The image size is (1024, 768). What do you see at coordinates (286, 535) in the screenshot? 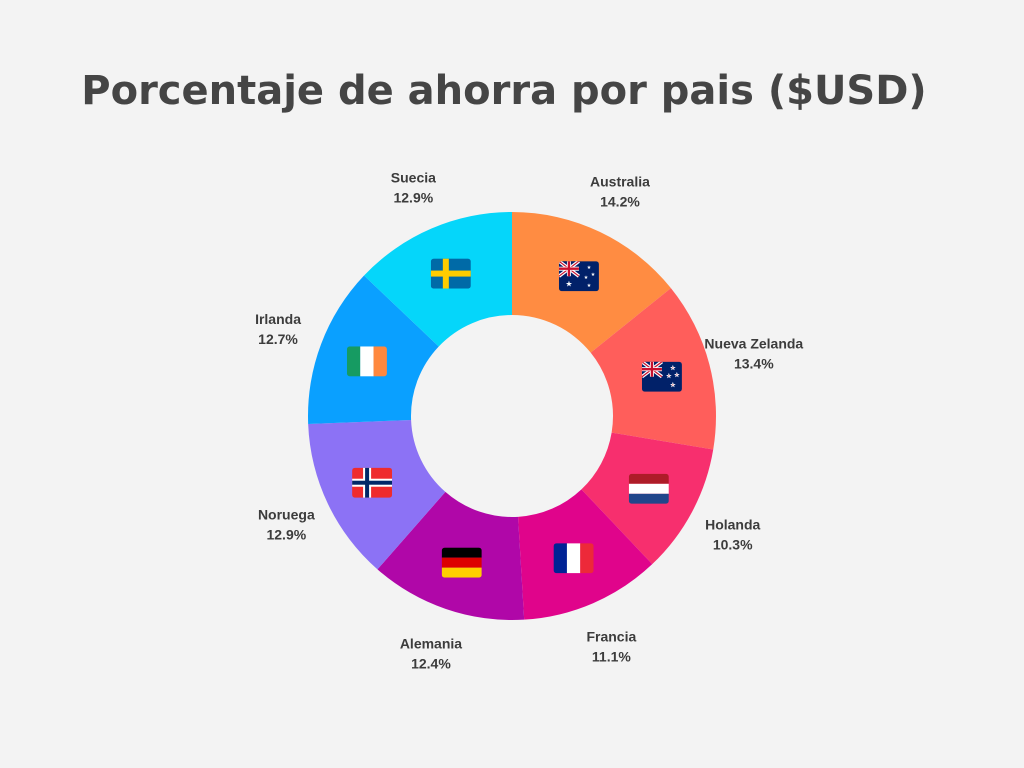
I see `slice-value-noruega: 12.9%` at bounding box center [286, 535].